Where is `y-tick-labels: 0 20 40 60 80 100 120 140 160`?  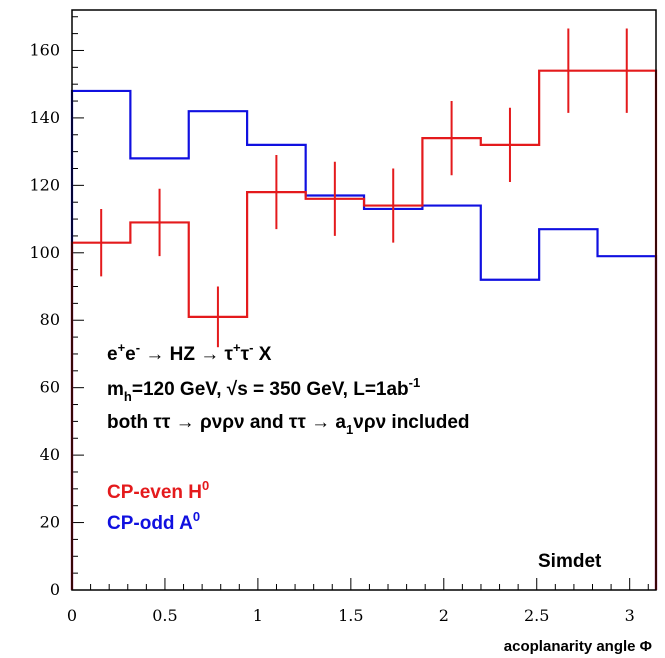 y-tick-labels: 0 20 40 60 80 100 120 140 160 is located at coordinates (44, 319).